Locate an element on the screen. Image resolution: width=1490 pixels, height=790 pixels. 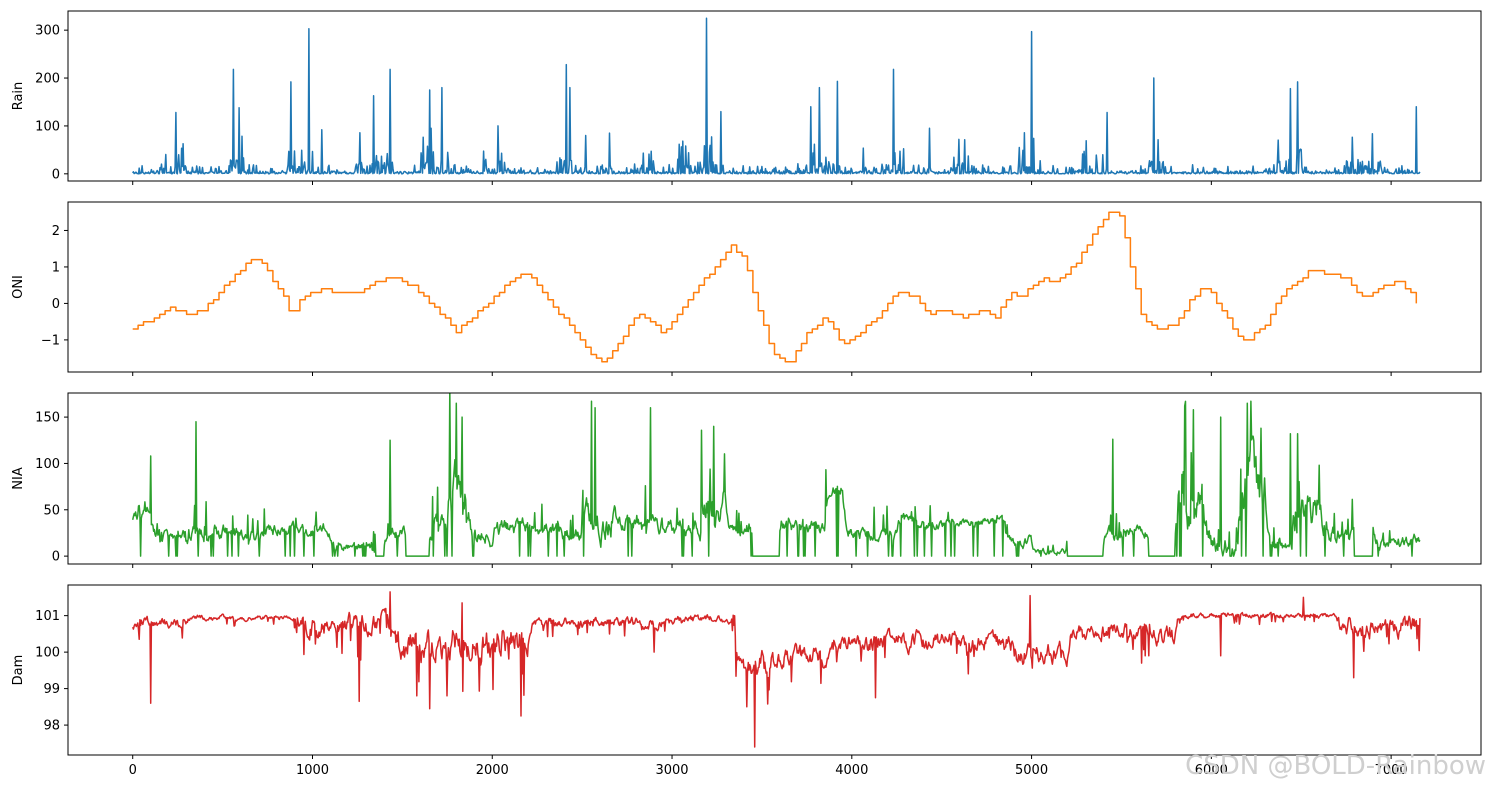
y-tick-label: 300 is located at coordinates (47, 31).